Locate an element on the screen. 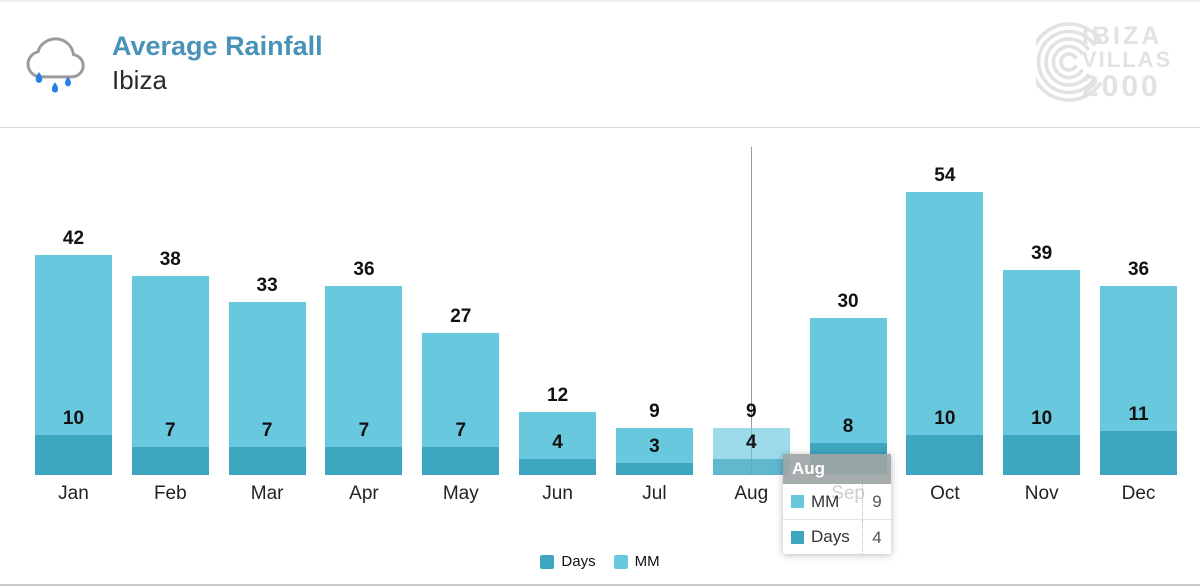 The height and width of the screenshot is (586, 1200). rain-cloud-icon is located at coordinates (55, 65).